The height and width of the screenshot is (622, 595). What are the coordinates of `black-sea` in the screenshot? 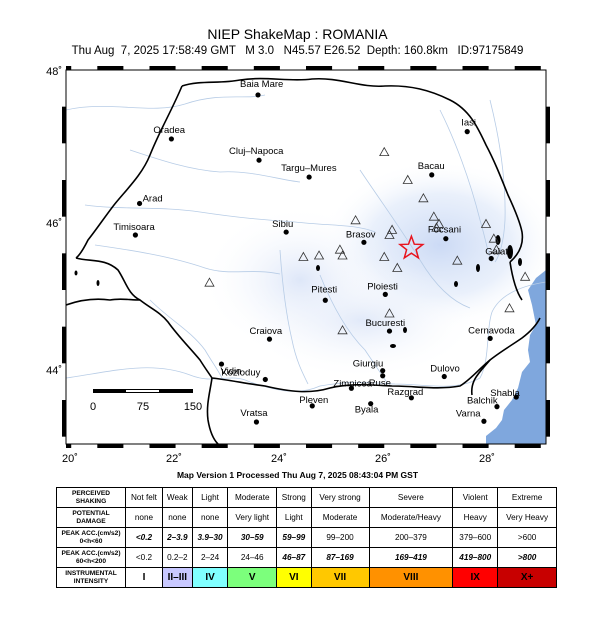 It's located at (516, 357).